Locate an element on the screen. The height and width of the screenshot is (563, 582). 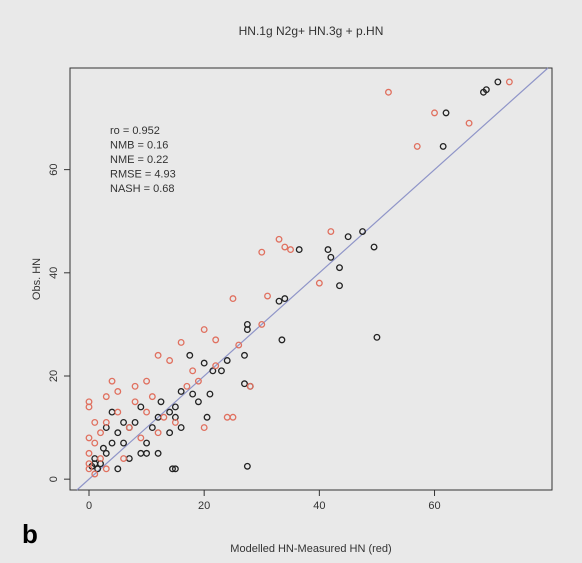
stat-annotation: NASH = 0.68 is located at coordinates (142, 189).